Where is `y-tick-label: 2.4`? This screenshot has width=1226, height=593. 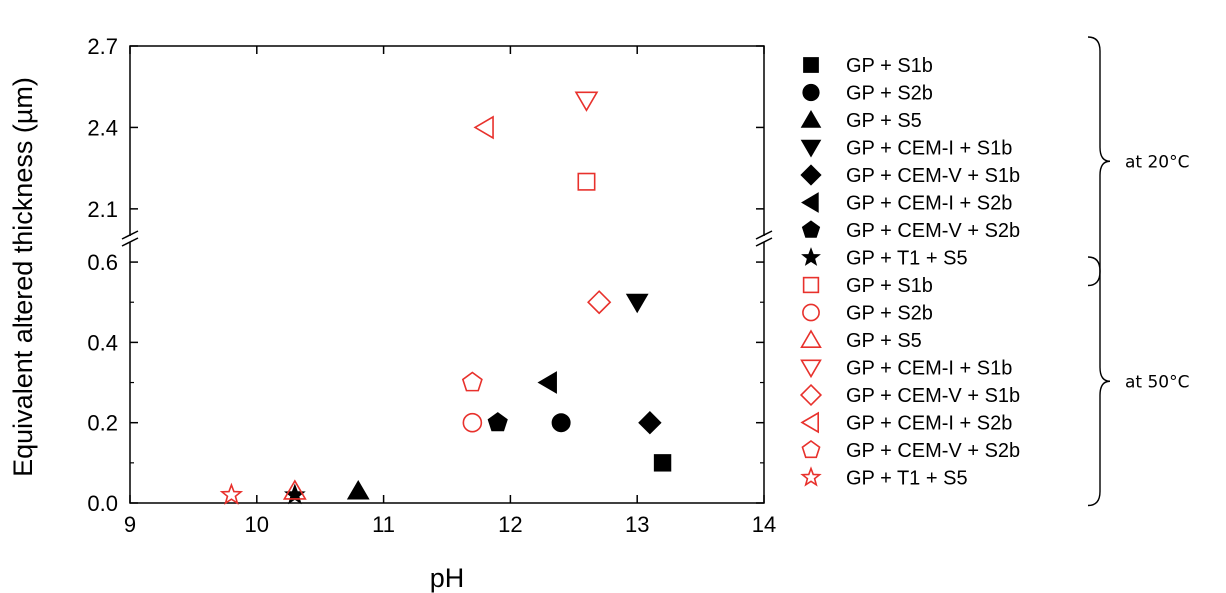 y-tick-label: 2.4 is located at coordinates (102, 127).